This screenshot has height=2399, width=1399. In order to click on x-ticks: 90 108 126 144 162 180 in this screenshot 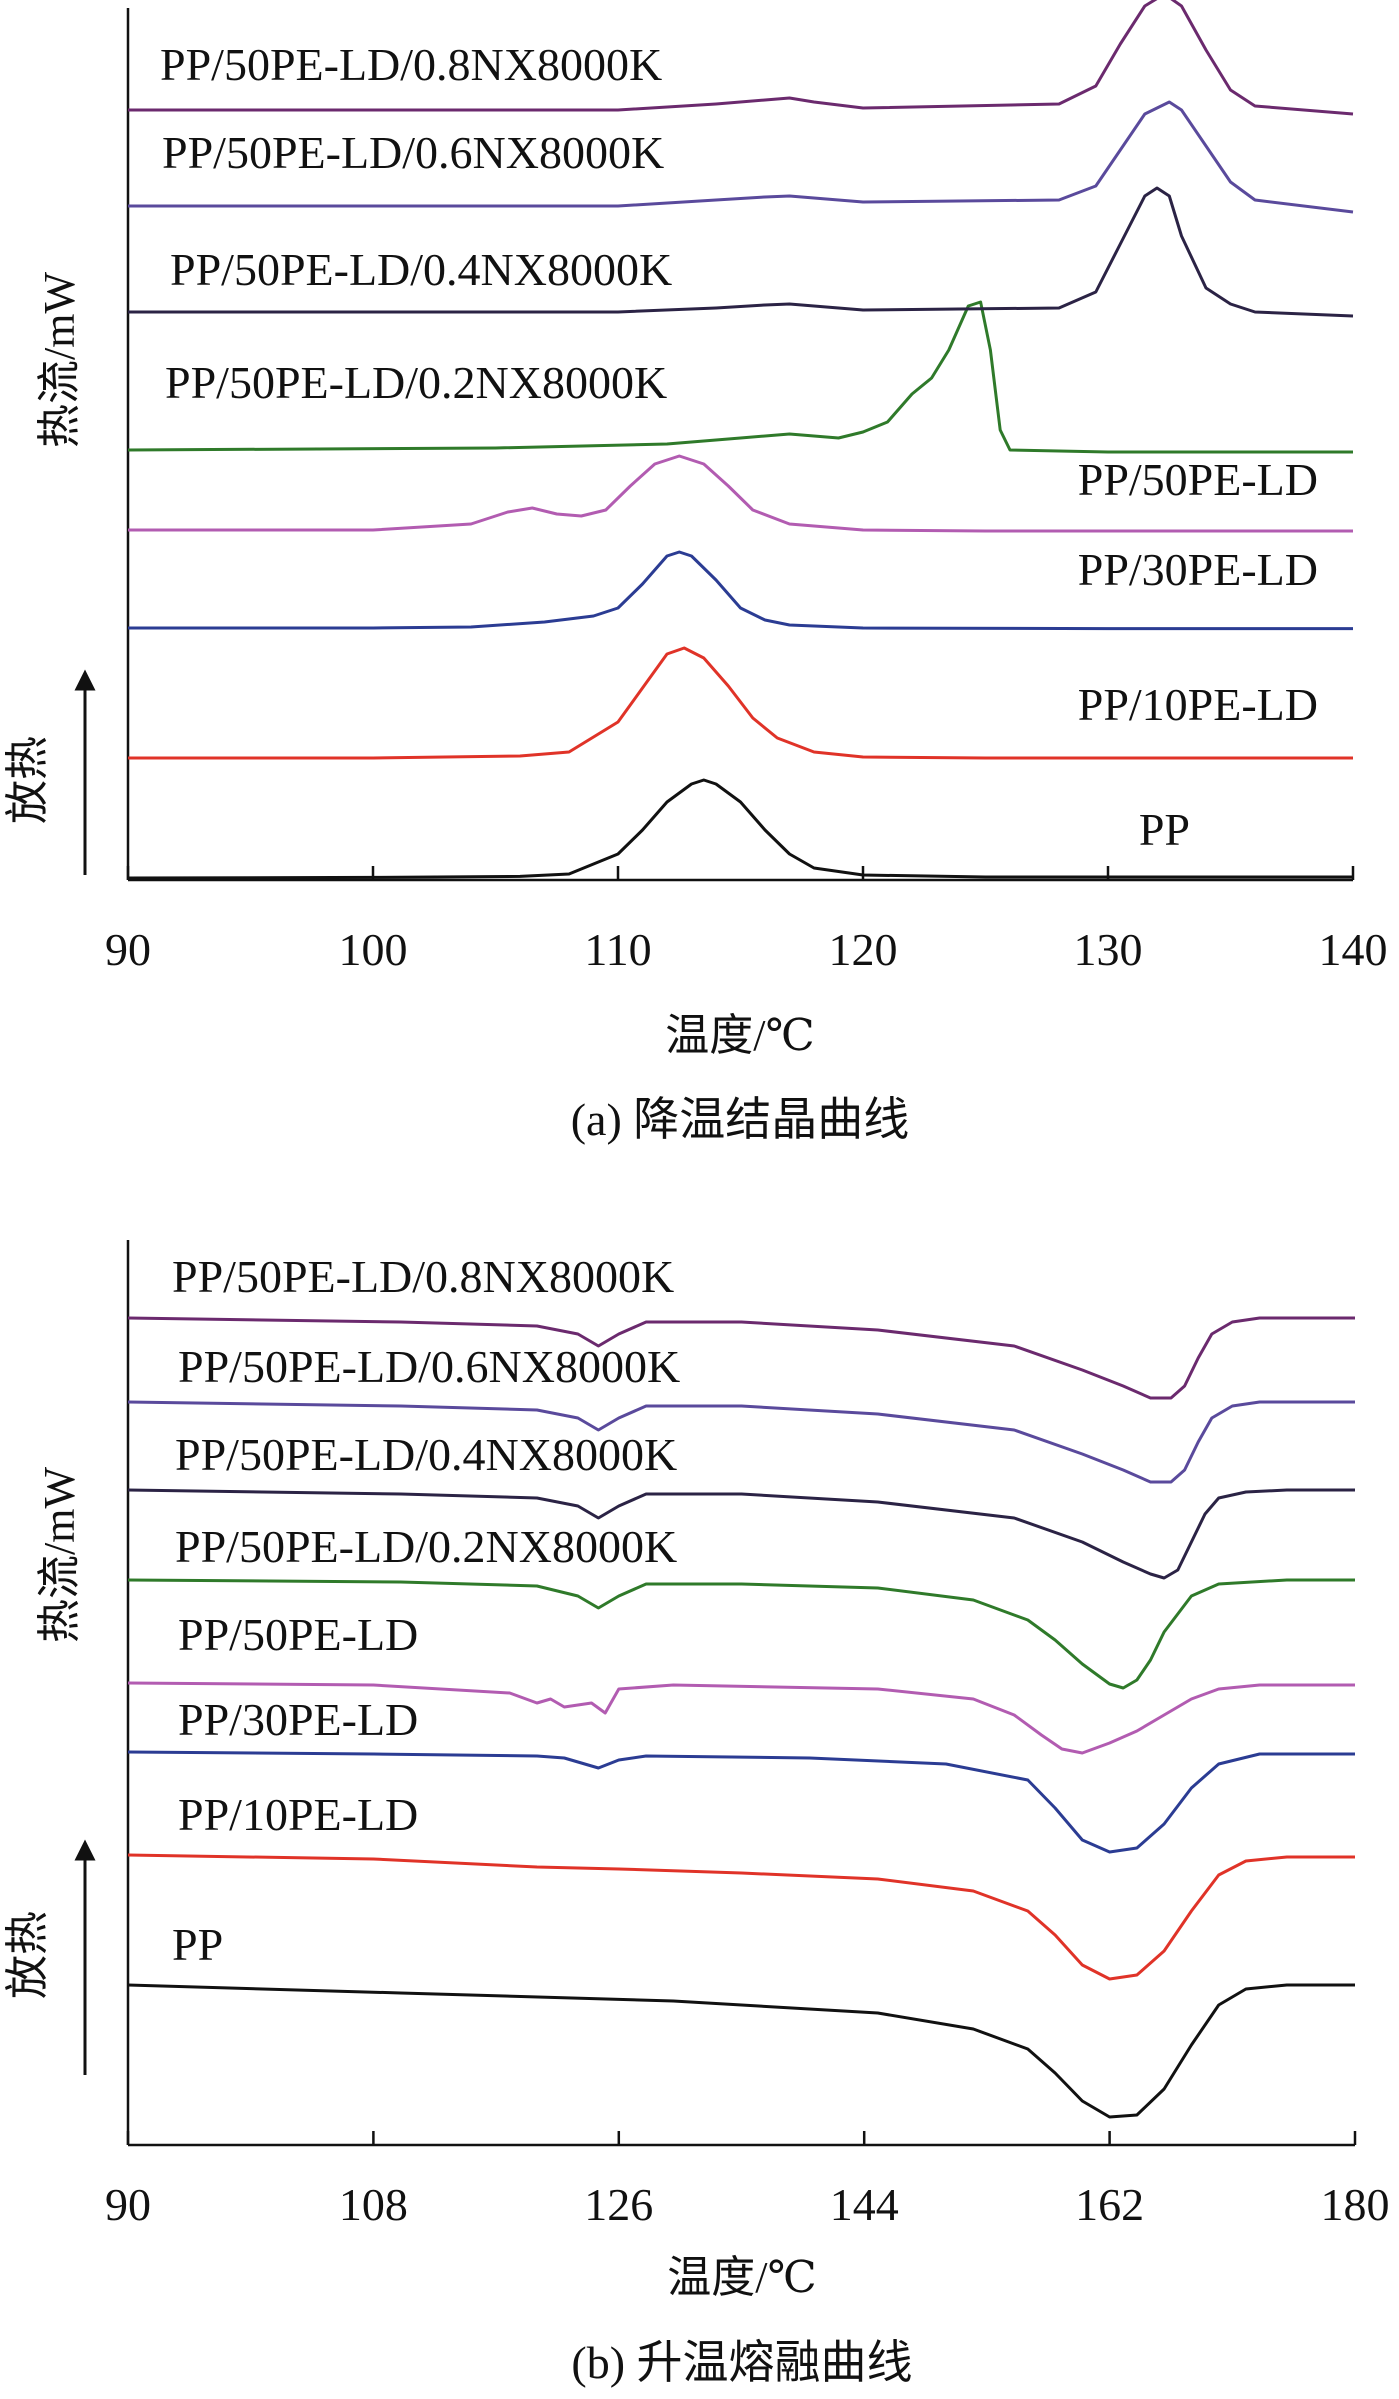, I will do `click(747, 2180)`.